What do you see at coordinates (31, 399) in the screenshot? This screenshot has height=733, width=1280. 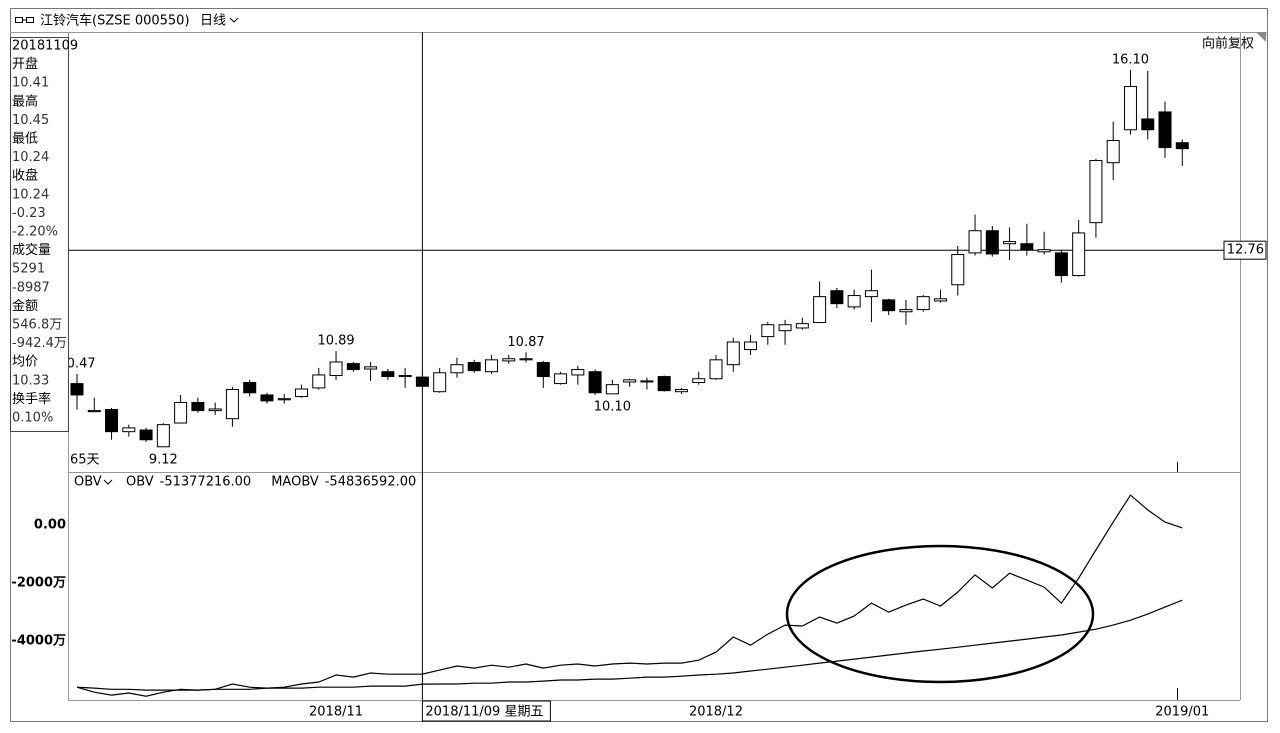 I see `info-label: 换手率` at bounding box center [31, 399].